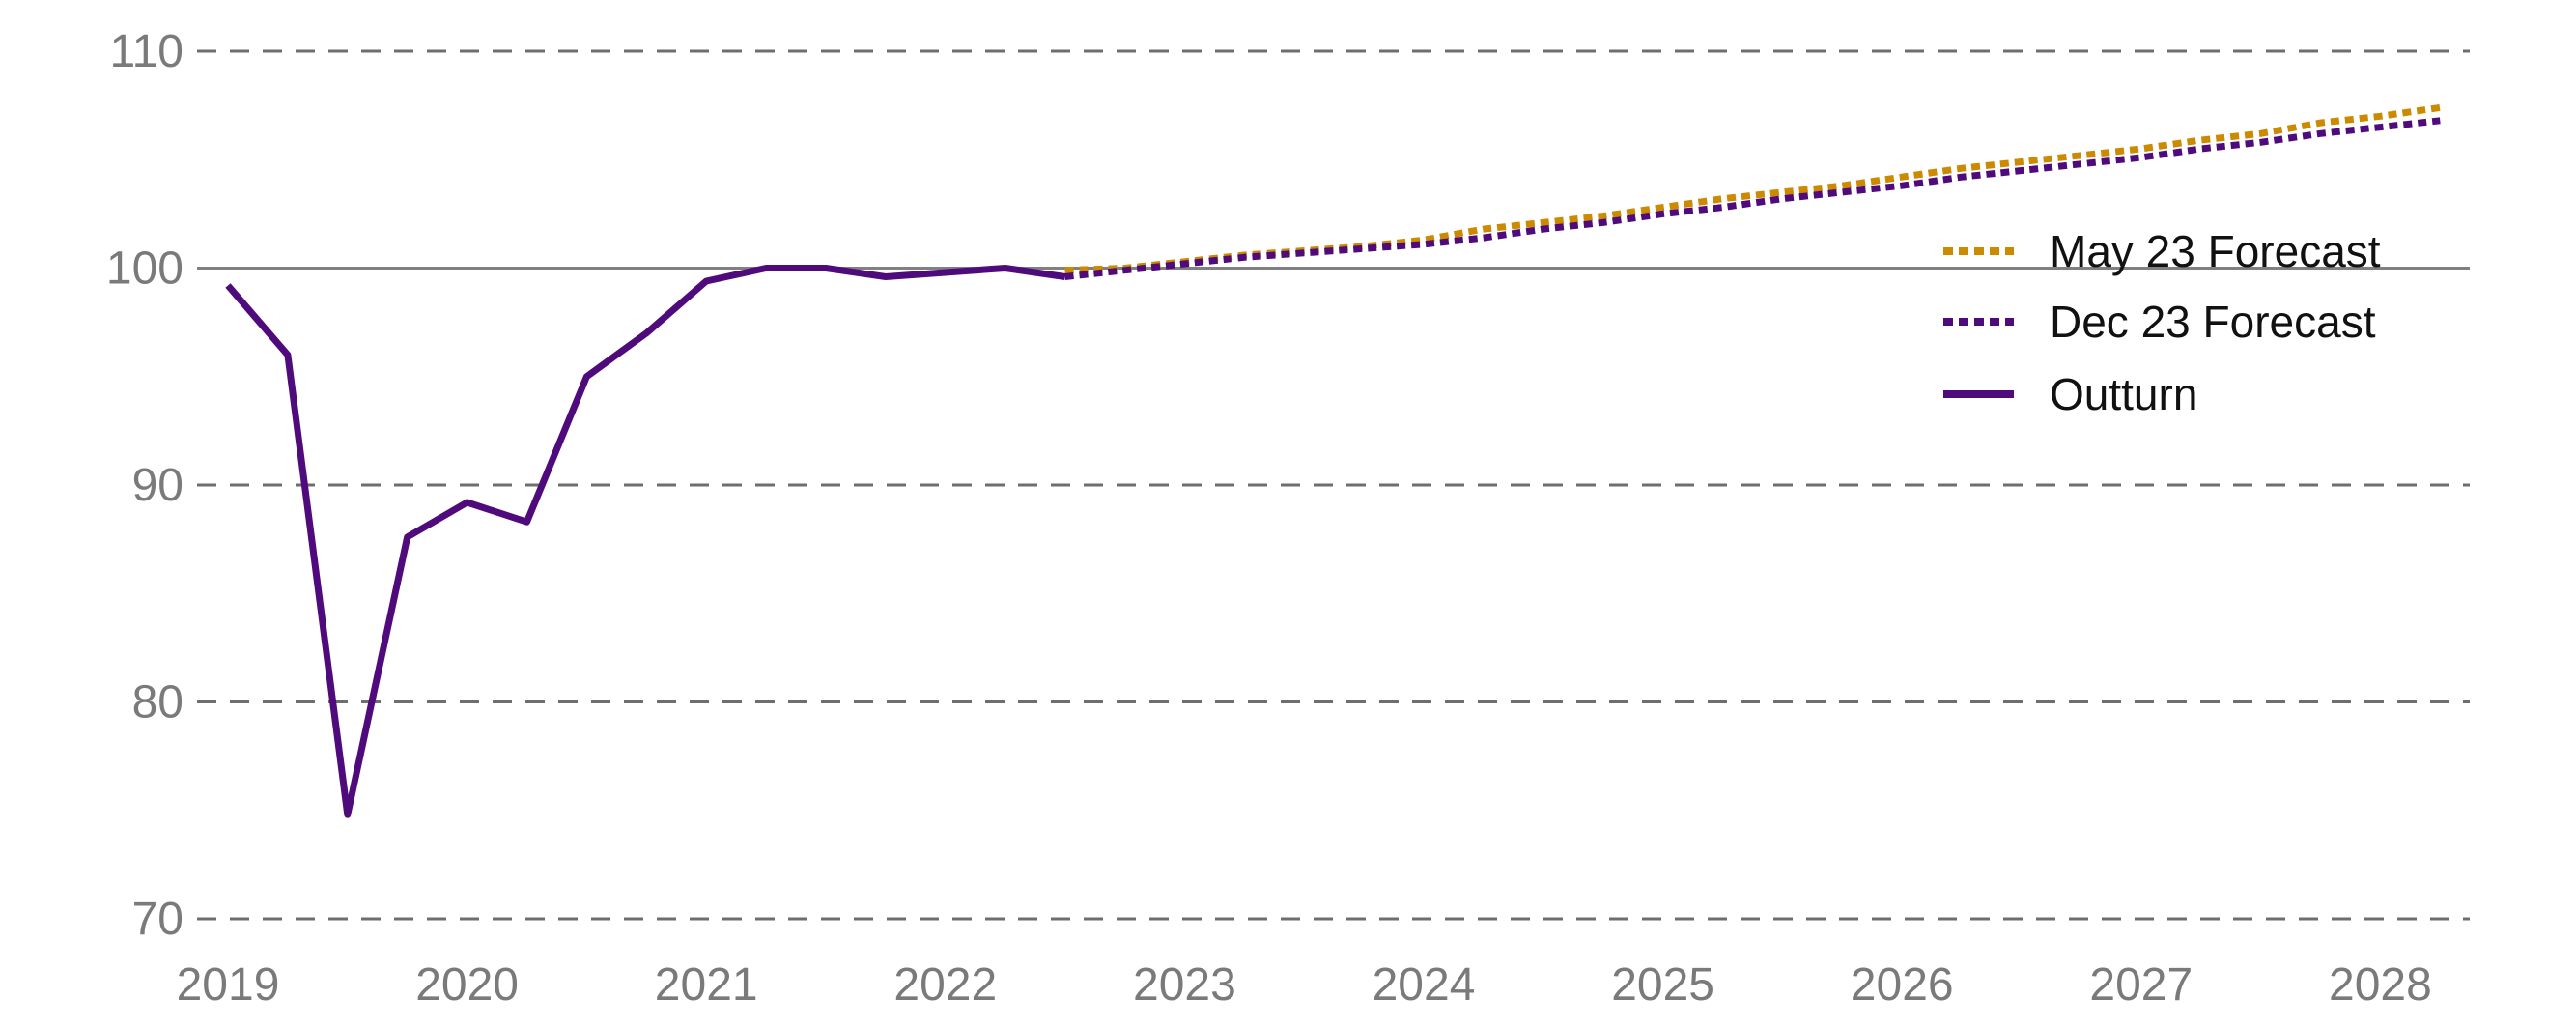 The width and height of the screenshot is (2576, 1028). I want to click on y-tick-label: 110, so click(146, 52).